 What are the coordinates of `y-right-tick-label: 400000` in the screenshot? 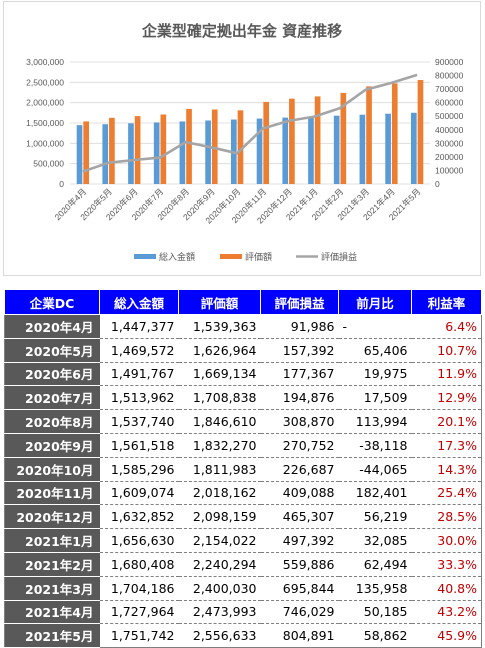 It's located at (449, 130).